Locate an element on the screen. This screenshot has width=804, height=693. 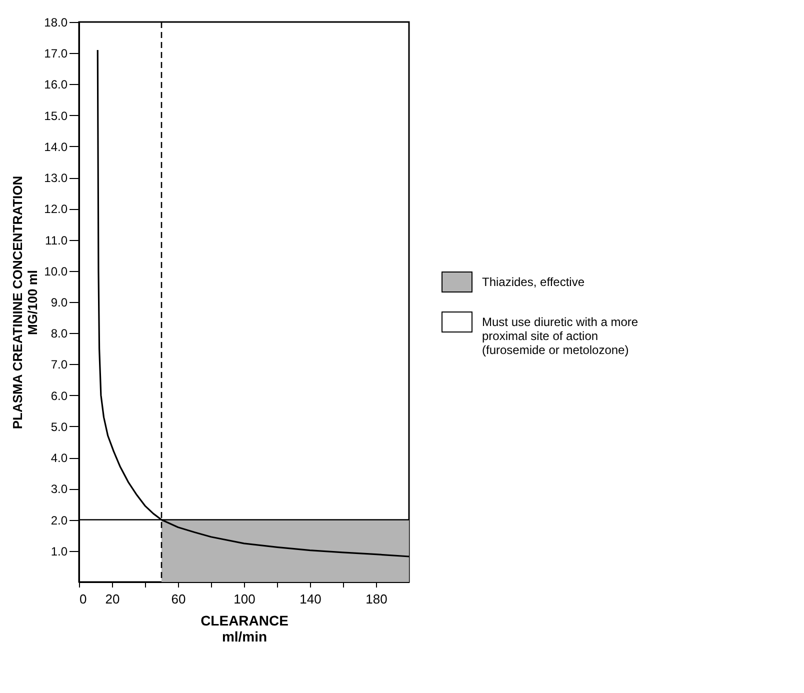
legend-label: Must use diuretic with a more proximal site of action (furosemide or metolozone) is located at coordinates (560, 336).